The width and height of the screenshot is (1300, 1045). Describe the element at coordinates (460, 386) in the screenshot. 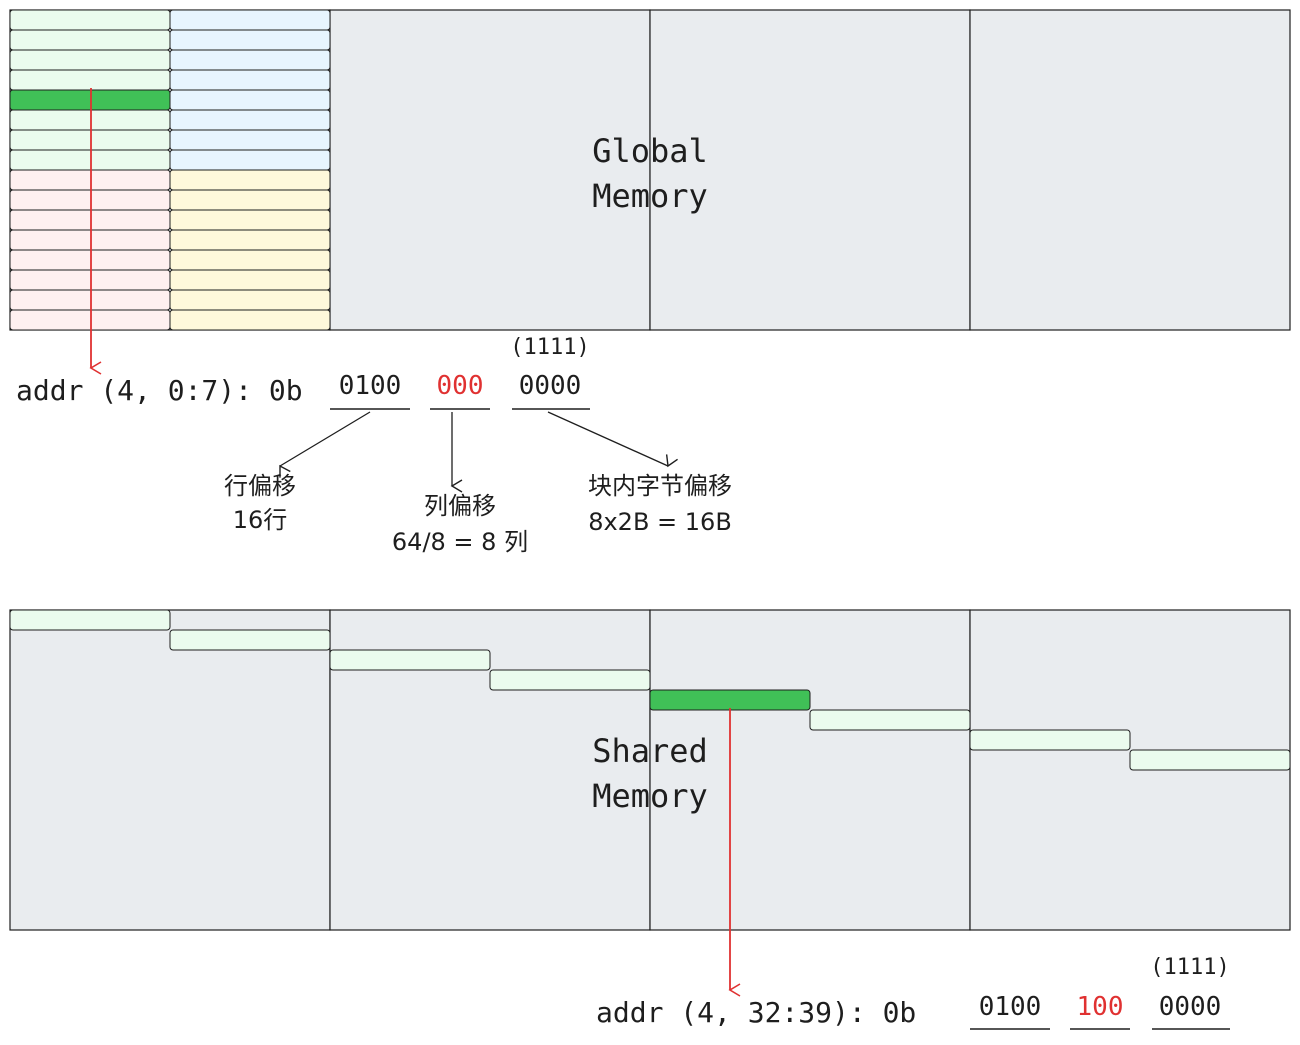

I see `global-col-bits: 000` at that location.